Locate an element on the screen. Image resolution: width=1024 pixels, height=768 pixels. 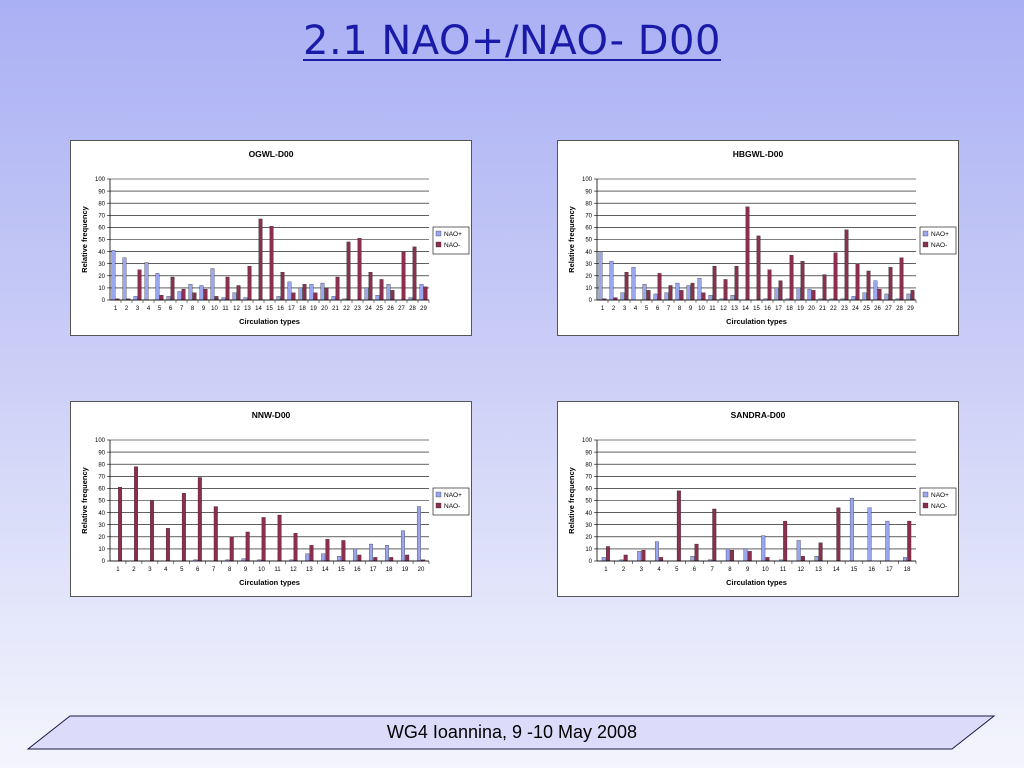
legend-label: NAO- is located at coordinates (939, 506).